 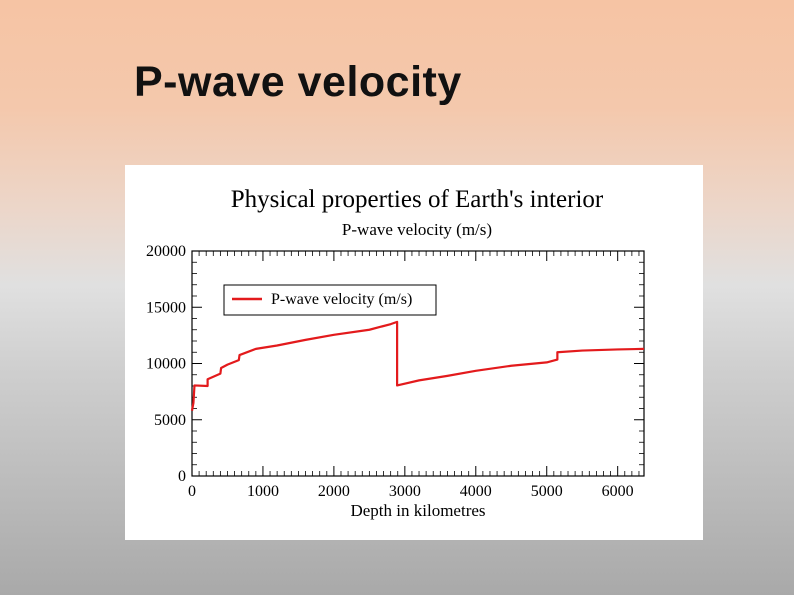 What do you see at coordinates (417, 199) in the screenshot?
I see `chart-title: Physical properties of Earth's interior` at bounding box center [417, 199].